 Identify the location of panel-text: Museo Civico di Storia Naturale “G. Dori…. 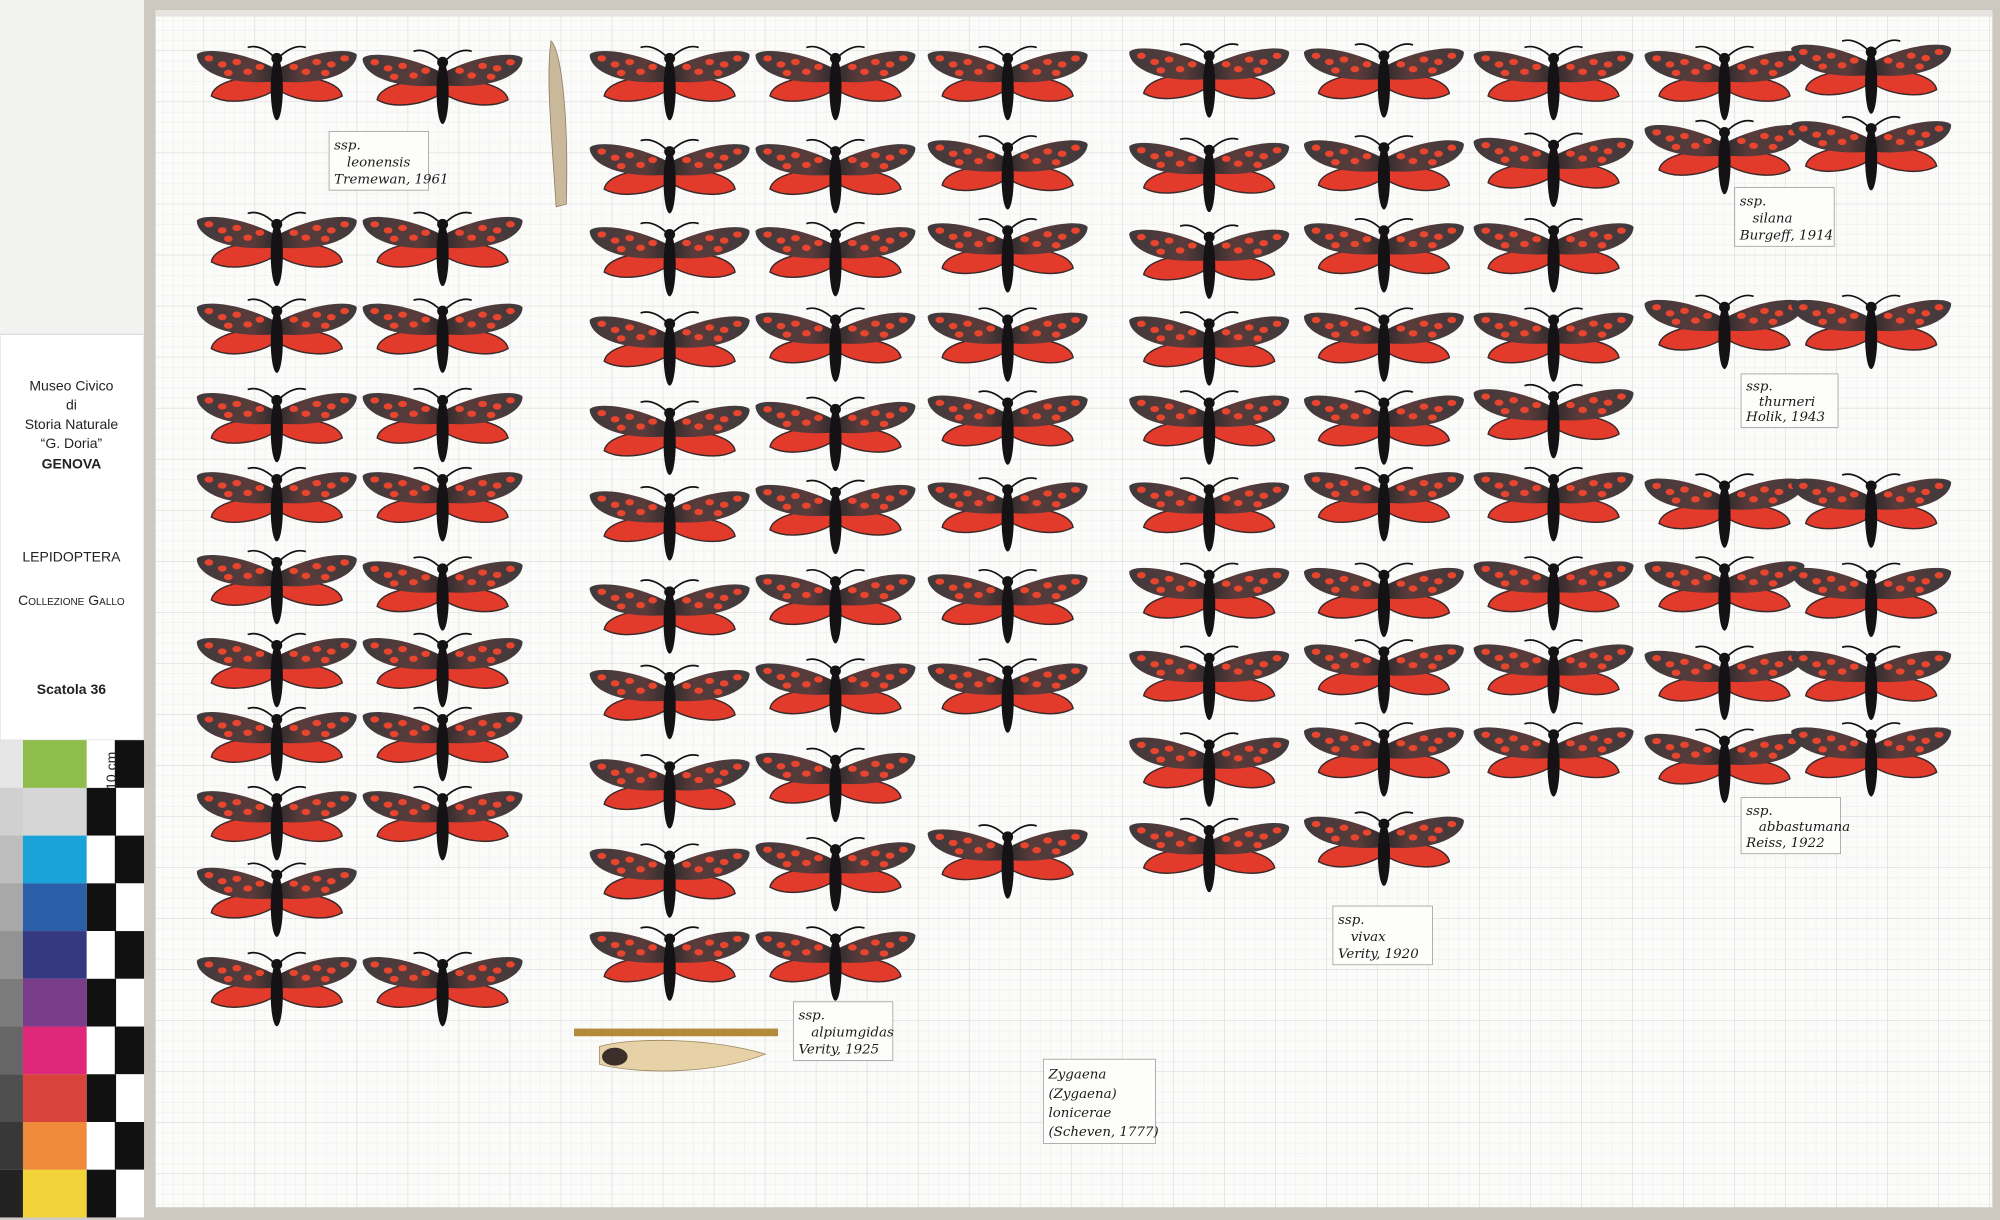
(71, 583).